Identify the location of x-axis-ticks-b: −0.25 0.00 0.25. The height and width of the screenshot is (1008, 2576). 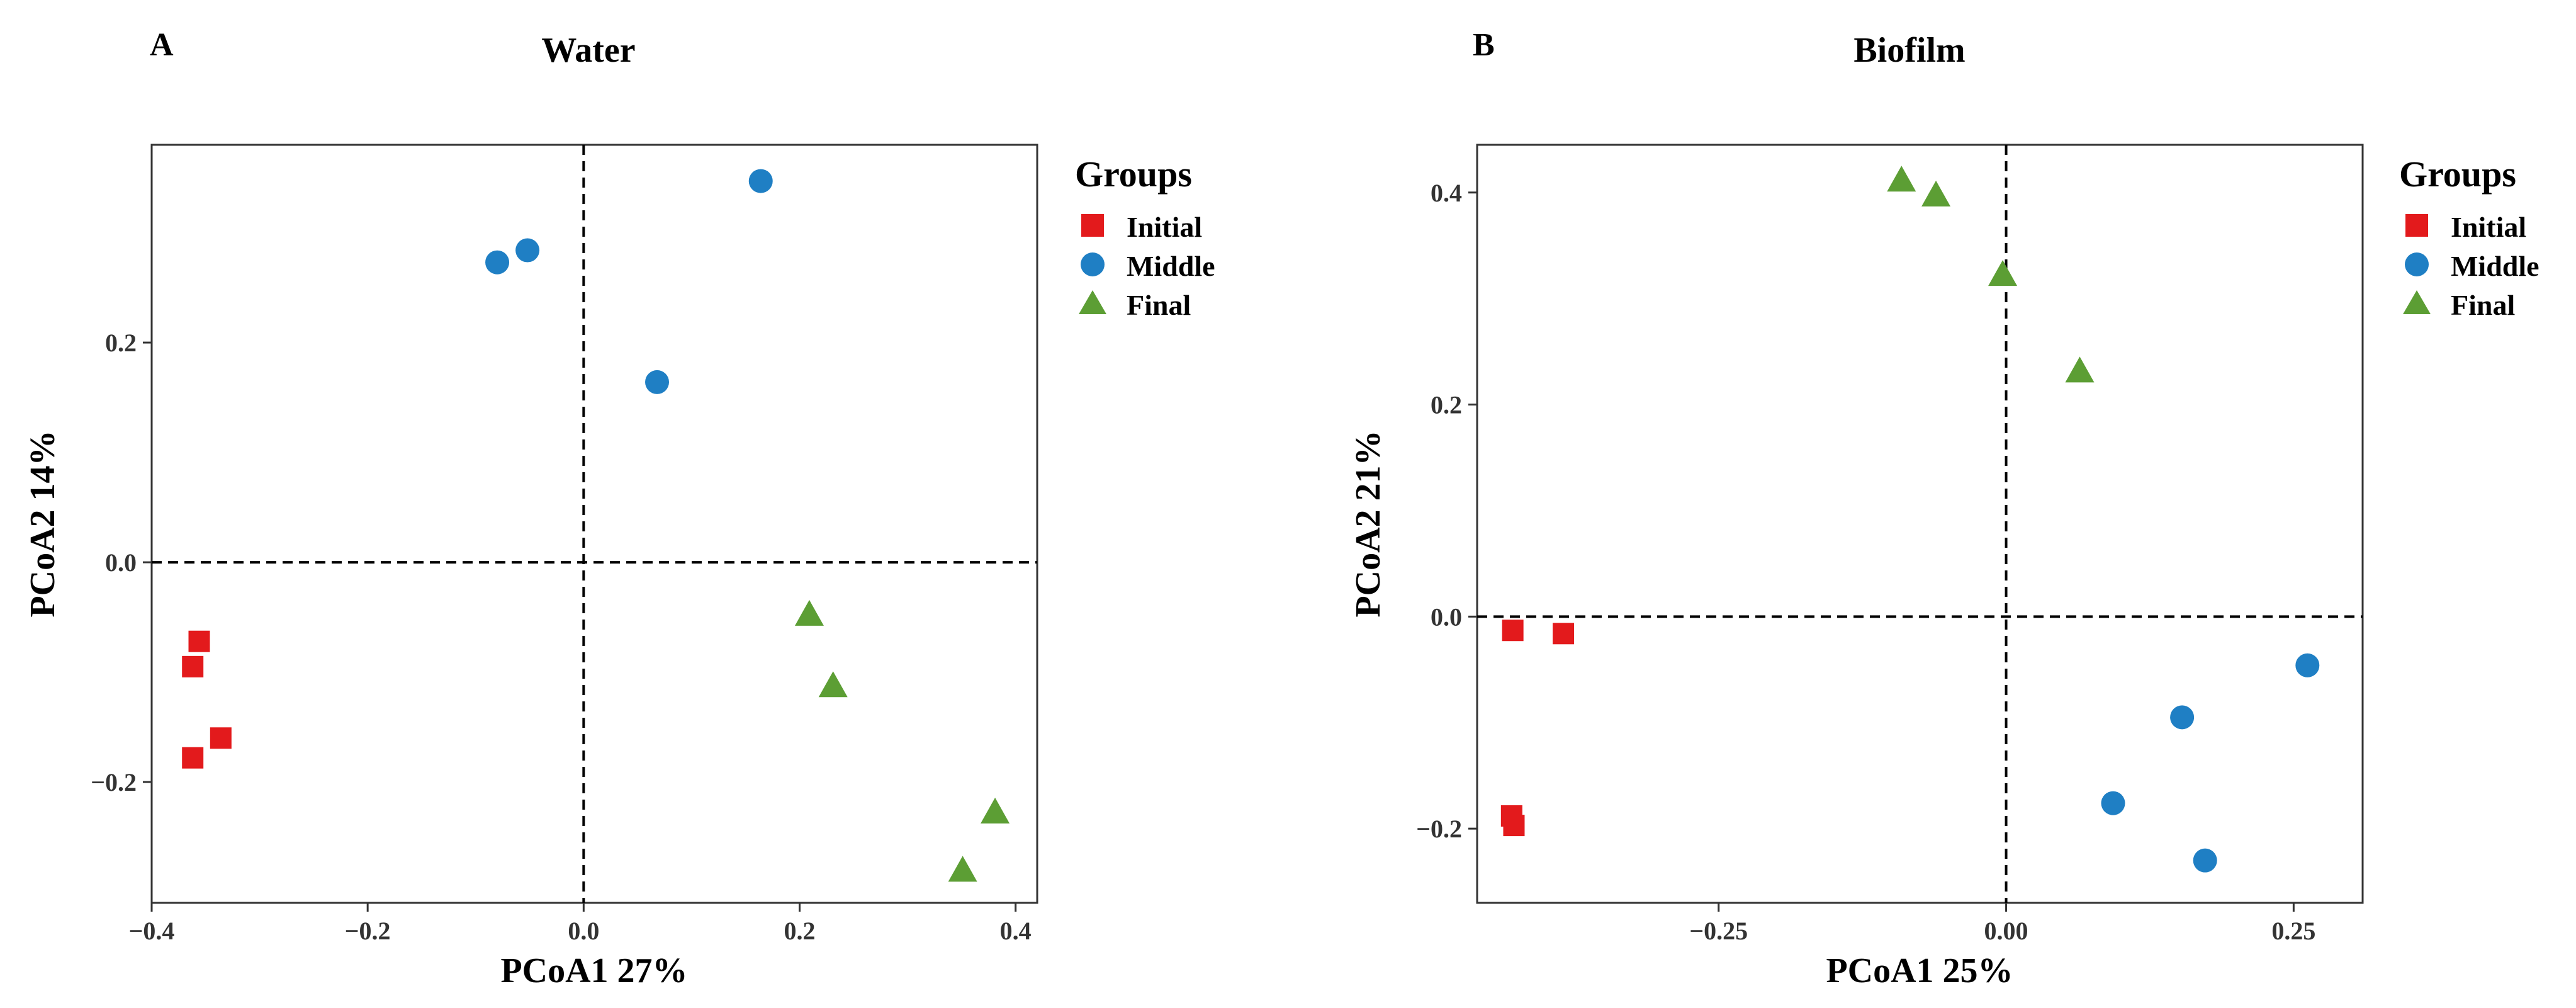
(2002, 924).